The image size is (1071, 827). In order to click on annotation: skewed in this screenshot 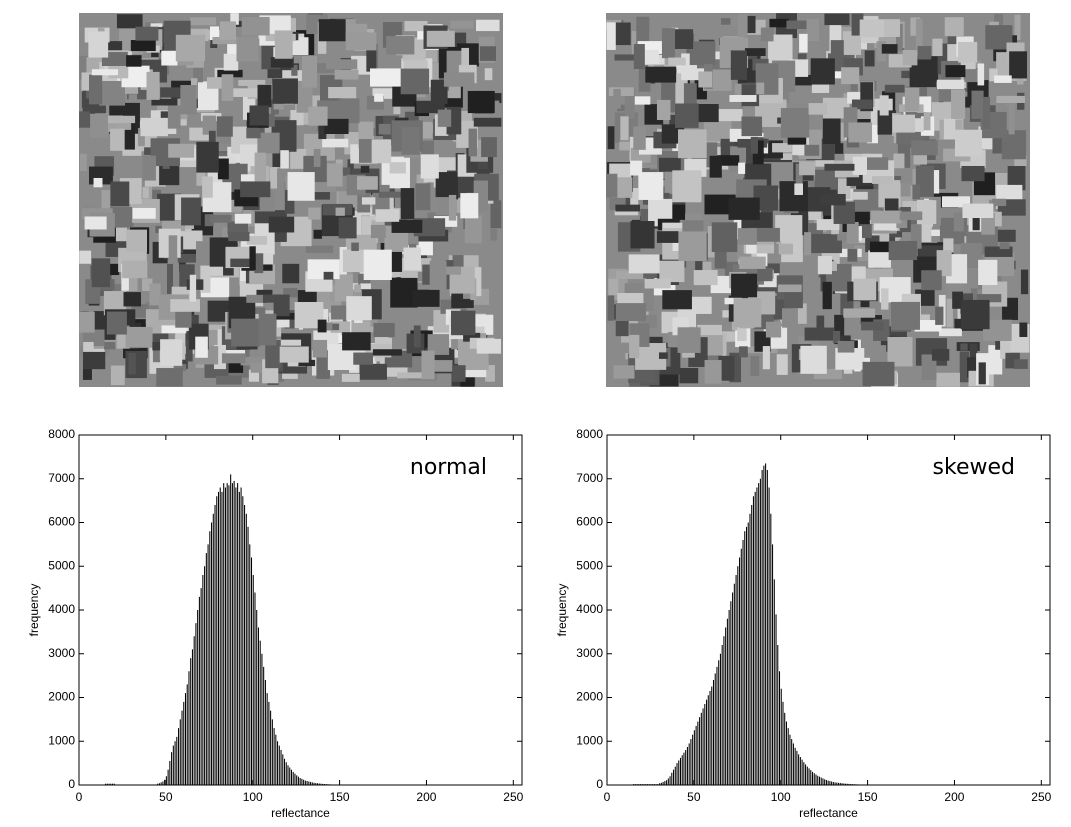, I will do `click(974, 467)`.